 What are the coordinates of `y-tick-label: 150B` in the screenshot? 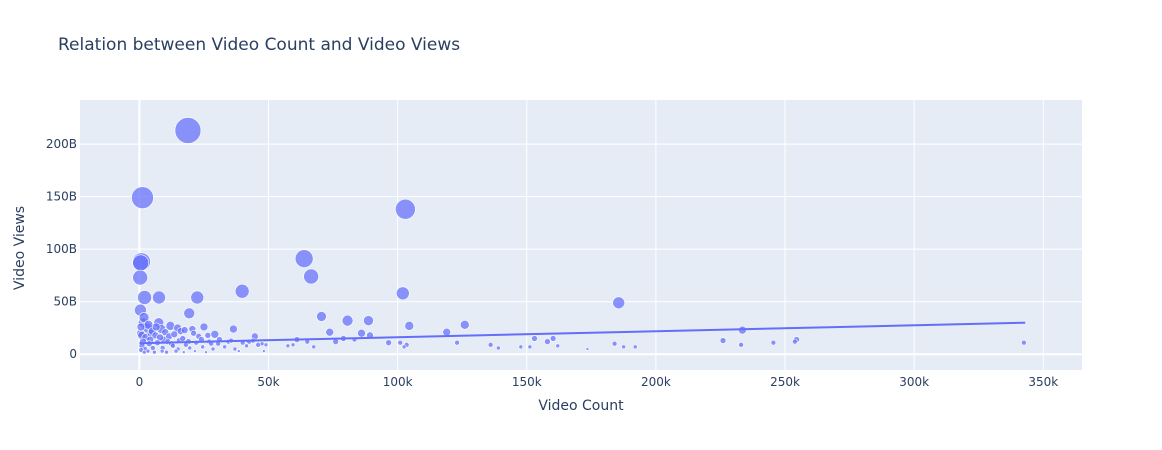 It's located at (61, 197).